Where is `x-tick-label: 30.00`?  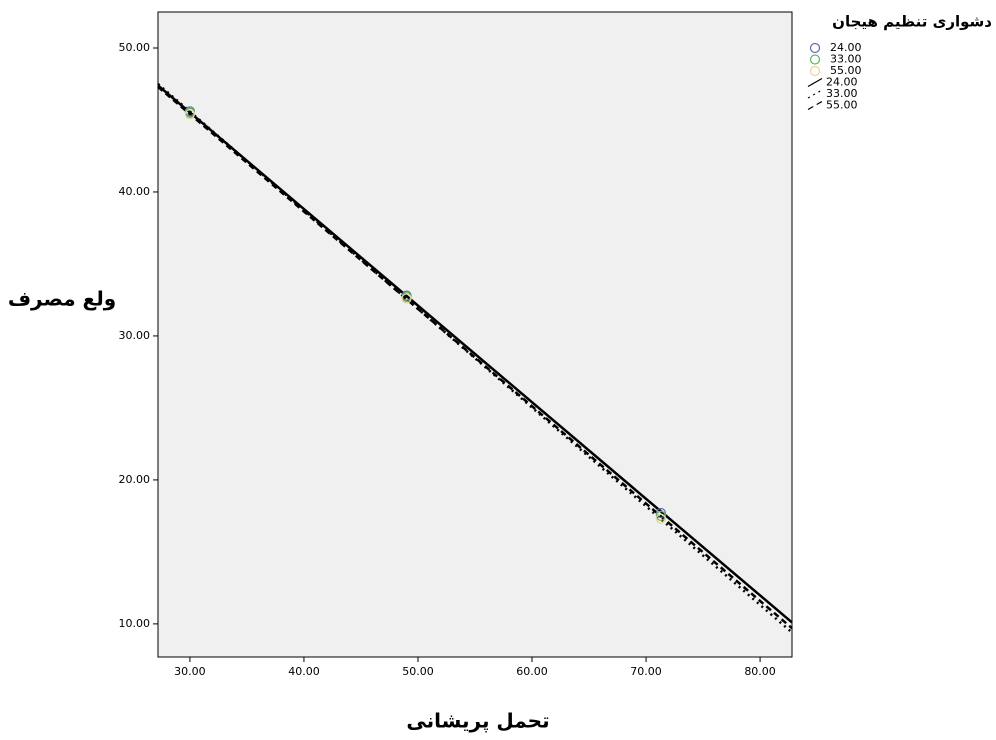
x-tick-label: 30.00 is located at coordinates (190, 671).